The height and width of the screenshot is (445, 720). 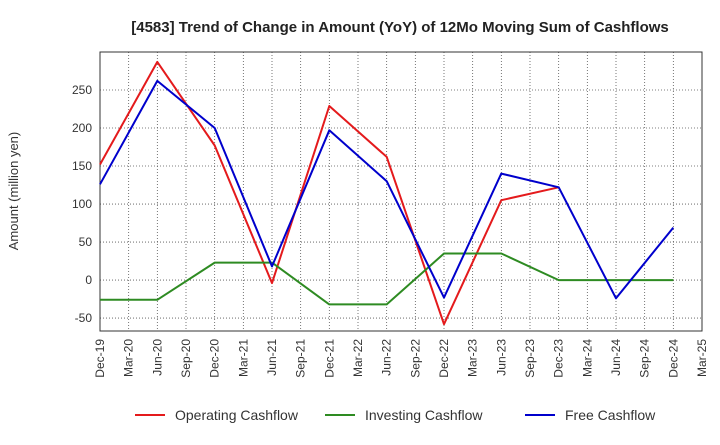 I want to click on y-tick-label: -50, so click(x=84, y=318).